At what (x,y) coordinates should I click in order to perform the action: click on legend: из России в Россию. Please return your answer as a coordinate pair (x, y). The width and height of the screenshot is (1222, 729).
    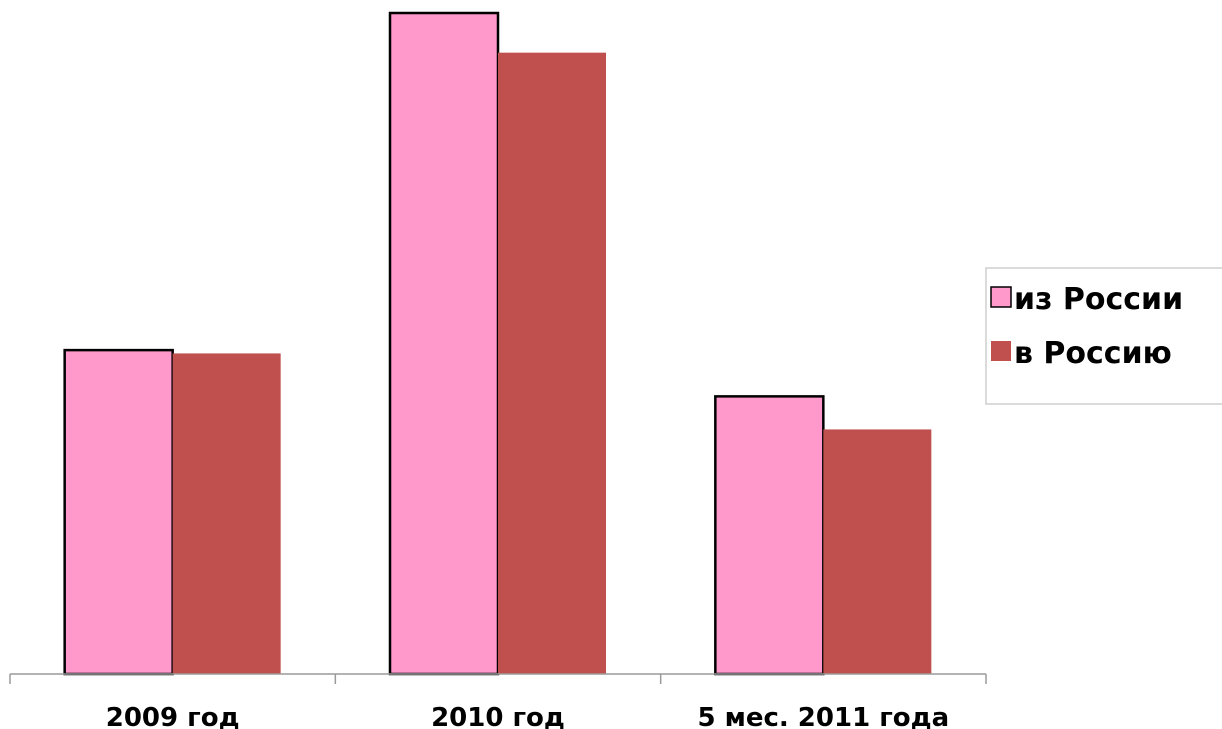
    Looking at the image, I should click on (1103, 336).